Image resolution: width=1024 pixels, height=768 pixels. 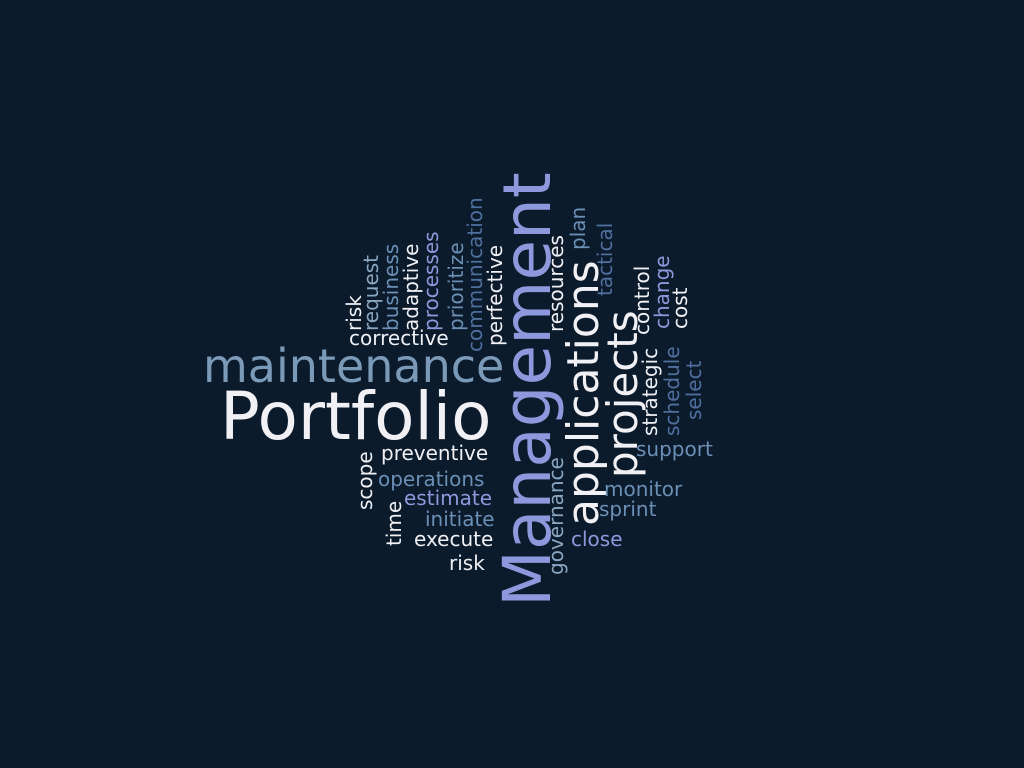 I want to click on word-tactical: tactical, so click(x=605, y=259).